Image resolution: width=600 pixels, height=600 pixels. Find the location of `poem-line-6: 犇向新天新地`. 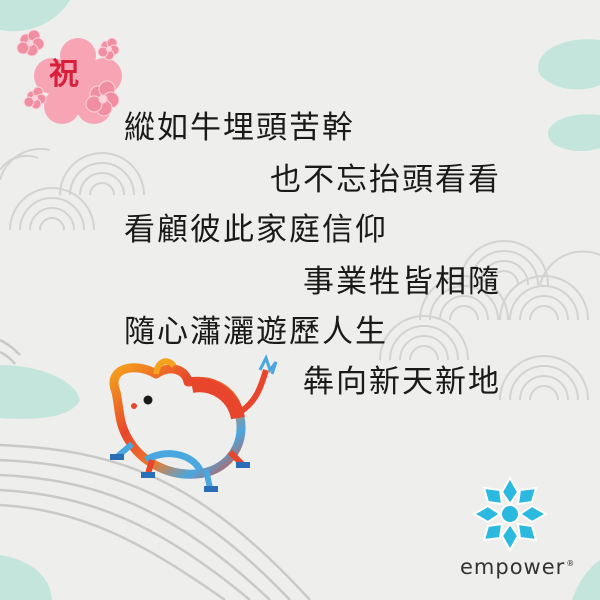

poem-line-6: 犇向新天新地 is located at coordinates (402, 382).